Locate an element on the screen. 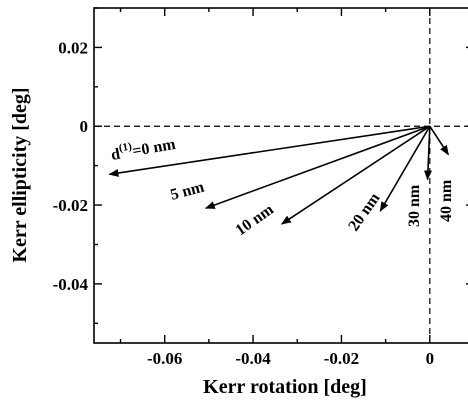 Image resolution: width=468 pixels, height=401 pixels. vector-label: 10 nm is located at coordinates (255, 220).